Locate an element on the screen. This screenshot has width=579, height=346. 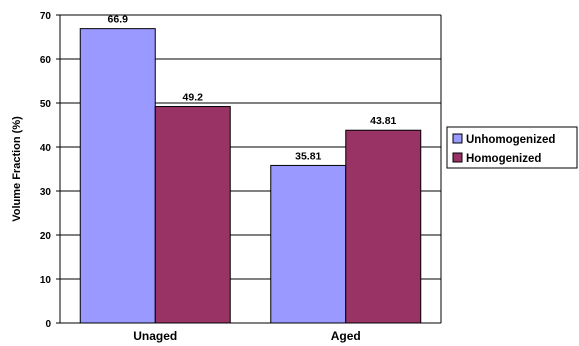
x-category-label: Aged is located at coordinates (346, 336).